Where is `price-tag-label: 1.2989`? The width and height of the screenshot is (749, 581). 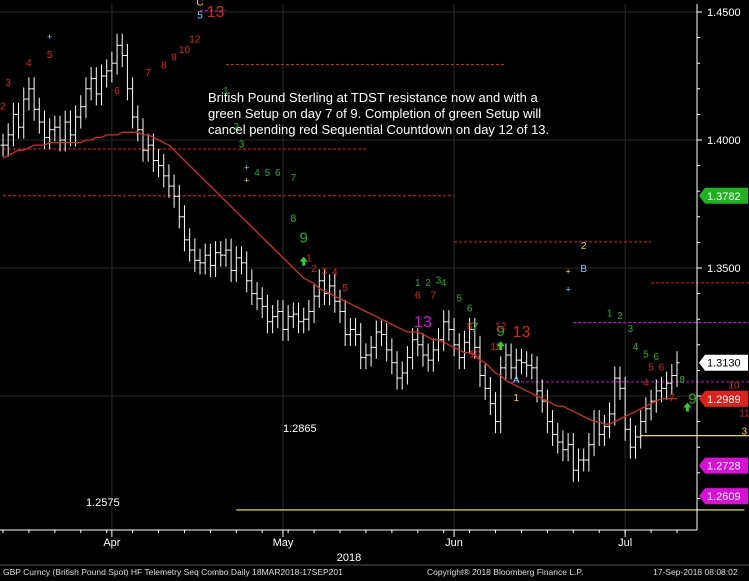 price-tag-label: 1.2989 is located at coordinates (724, 400).